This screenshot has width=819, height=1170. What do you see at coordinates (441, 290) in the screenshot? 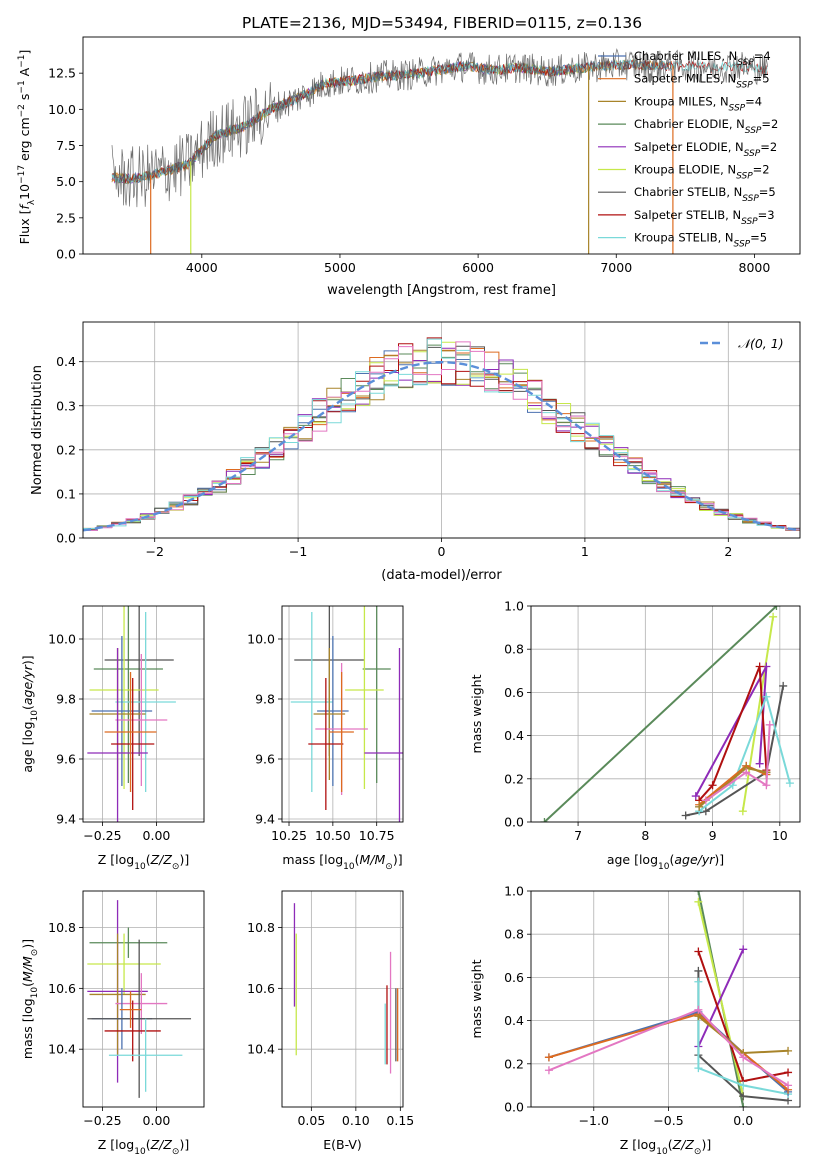
I see `spectrum-xlabel: wavelength [Angstrom, rest frame]` at bounding box center [441, 290].